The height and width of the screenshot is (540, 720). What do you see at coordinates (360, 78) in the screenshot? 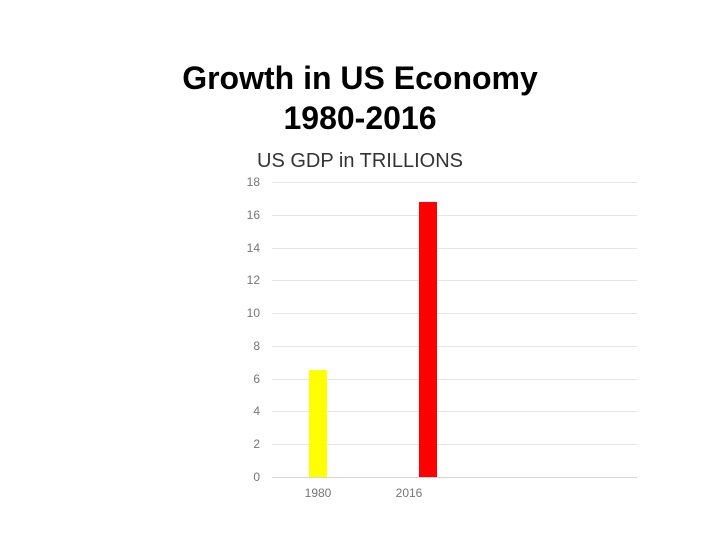
I see `slide-title-line-1: Growth in US Economy` at bounding box center [360, 78].